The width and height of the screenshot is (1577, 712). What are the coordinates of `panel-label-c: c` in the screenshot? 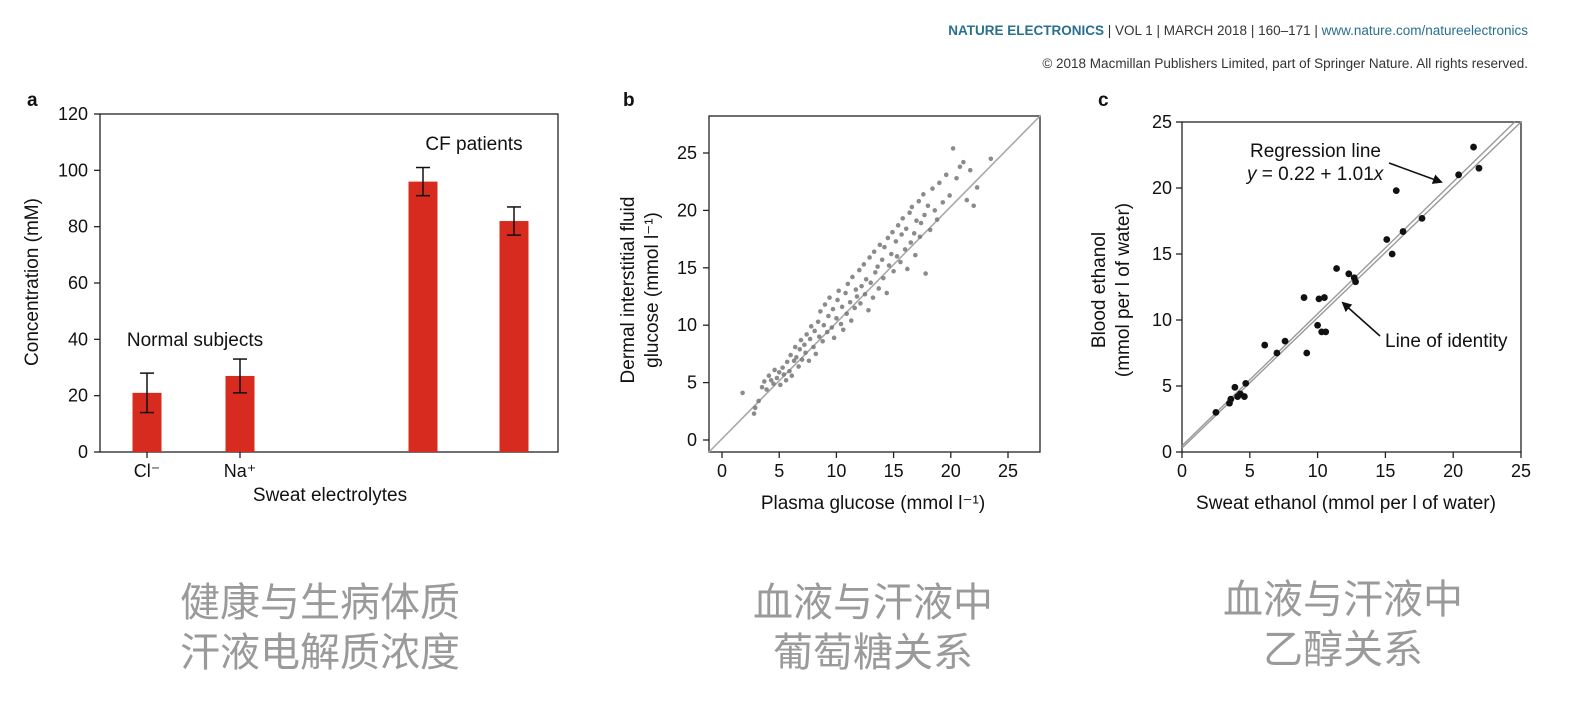 It's located at (1103, 100).